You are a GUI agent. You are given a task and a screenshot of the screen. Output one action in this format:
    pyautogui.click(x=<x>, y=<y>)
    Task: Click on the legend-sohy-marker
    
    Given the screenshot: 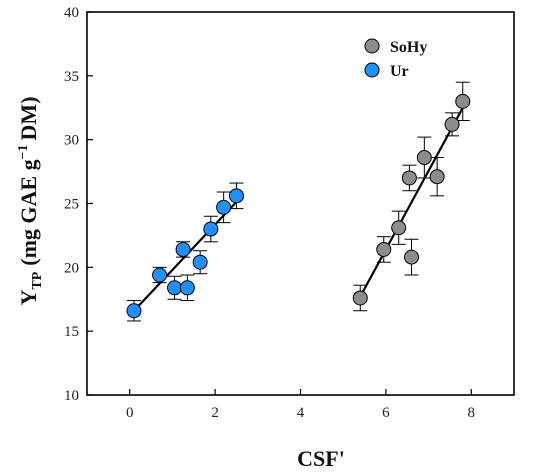 What is the action you would take?
    pyautogui.click(x=372, y=46)
    